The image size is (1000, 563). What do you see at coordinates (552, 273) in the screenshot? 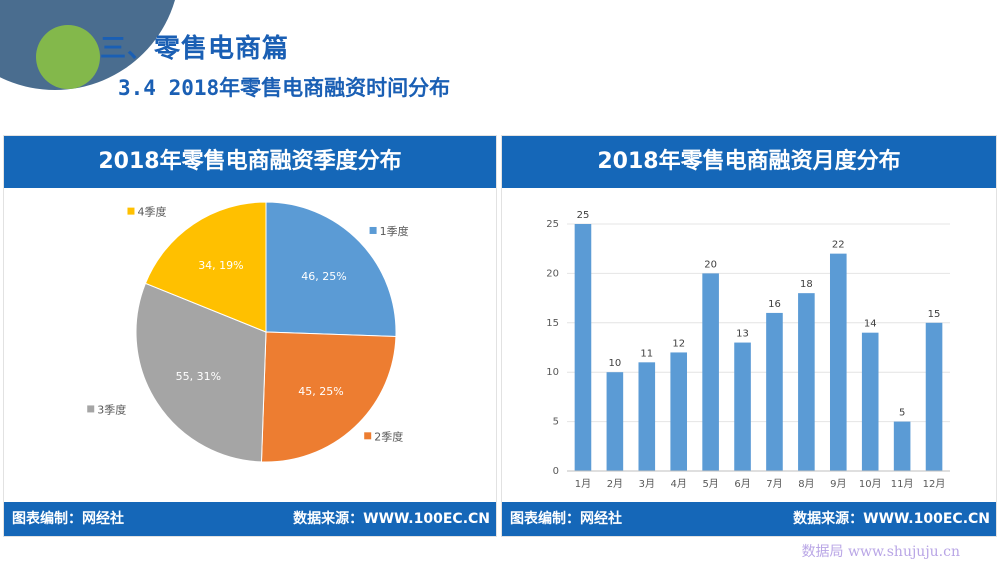
I see `y-tick-label: 20` at bounding box center [552, 273].